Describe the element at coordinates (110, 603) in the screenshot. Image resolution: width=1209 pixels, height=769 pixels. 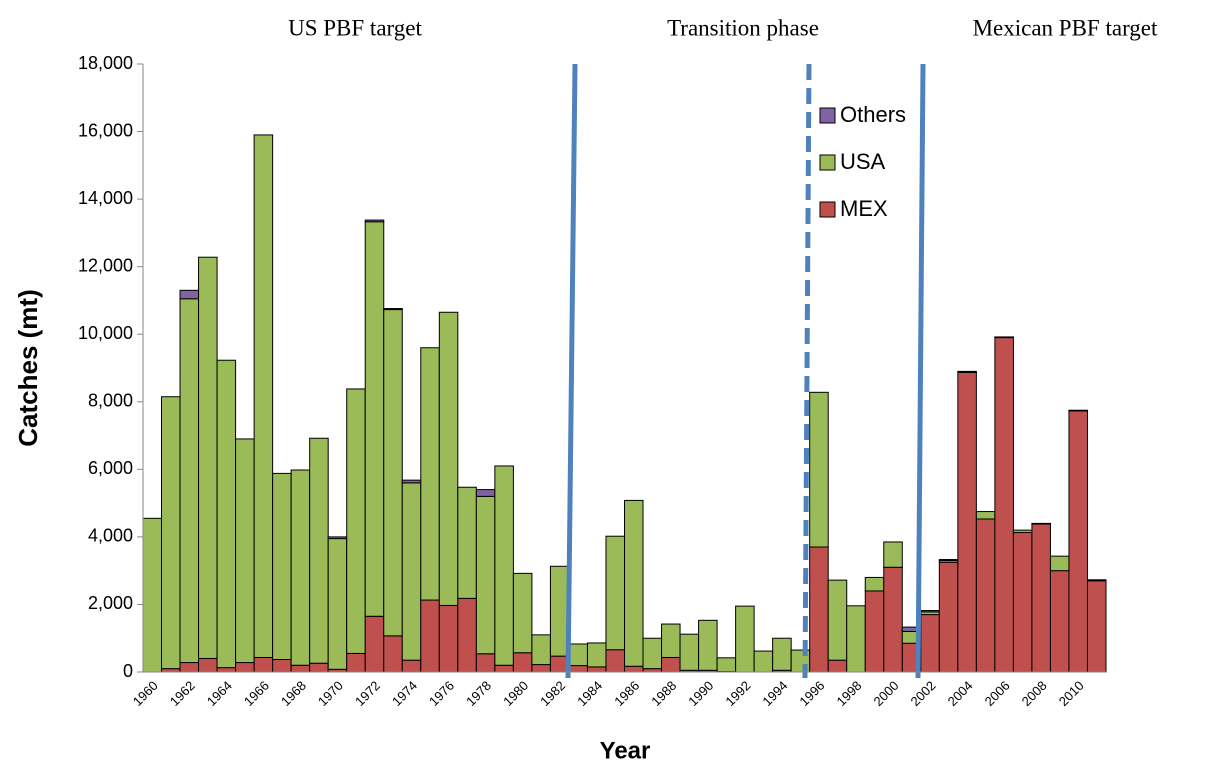
I see `y-tick-label: 2,000` at that location.